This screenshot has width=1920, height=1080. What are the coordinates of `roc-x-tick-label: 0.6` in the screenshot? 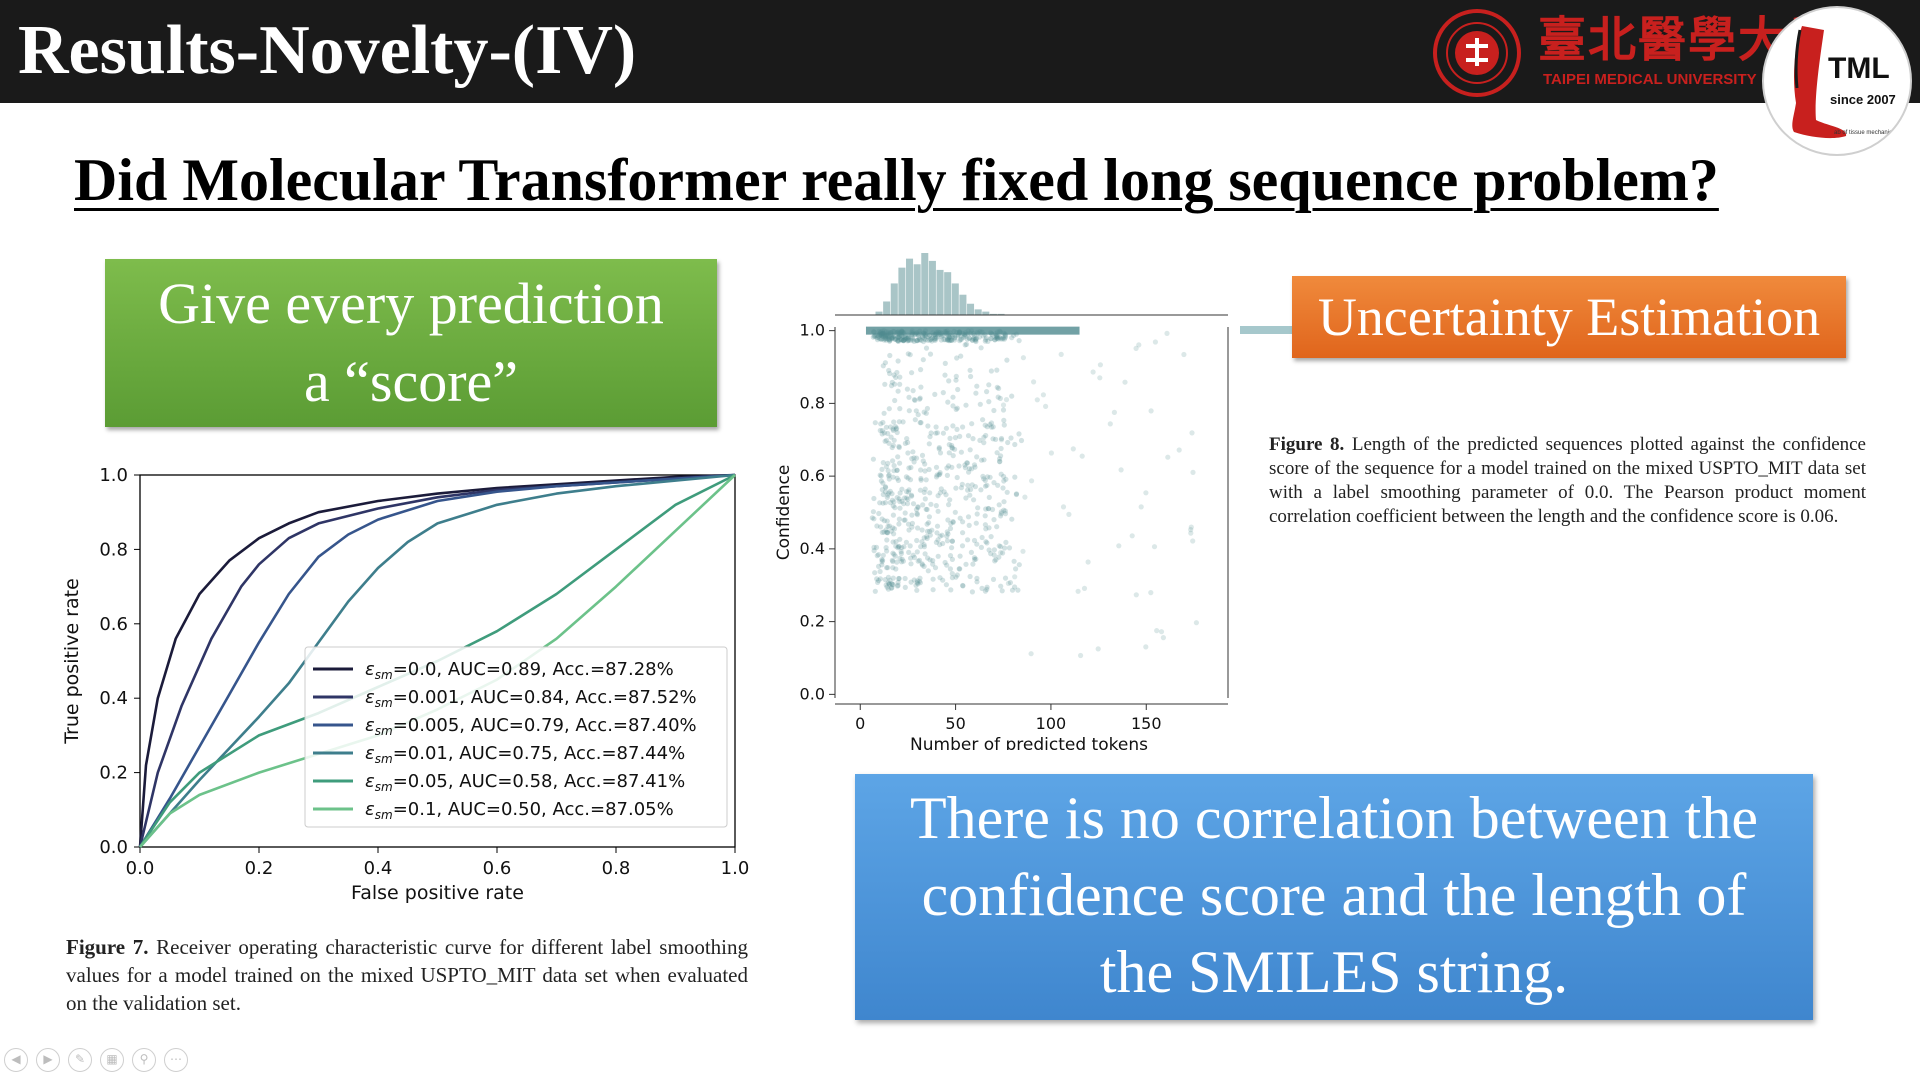 It's located at (497, 868).